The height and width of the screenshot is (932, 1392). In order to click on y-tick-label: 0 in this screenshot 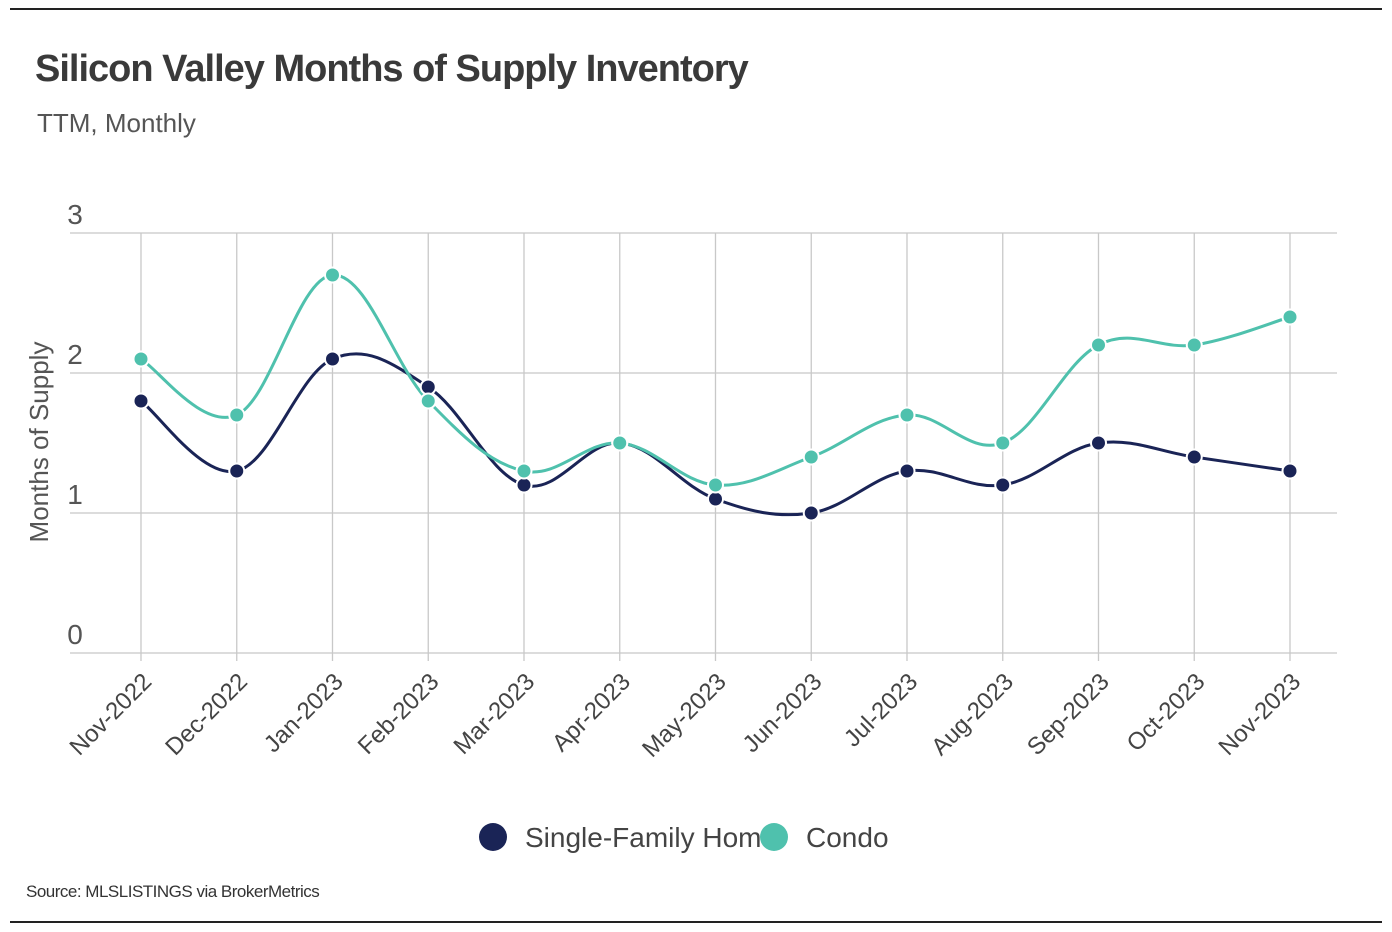, I will do `click(75, 634)`.